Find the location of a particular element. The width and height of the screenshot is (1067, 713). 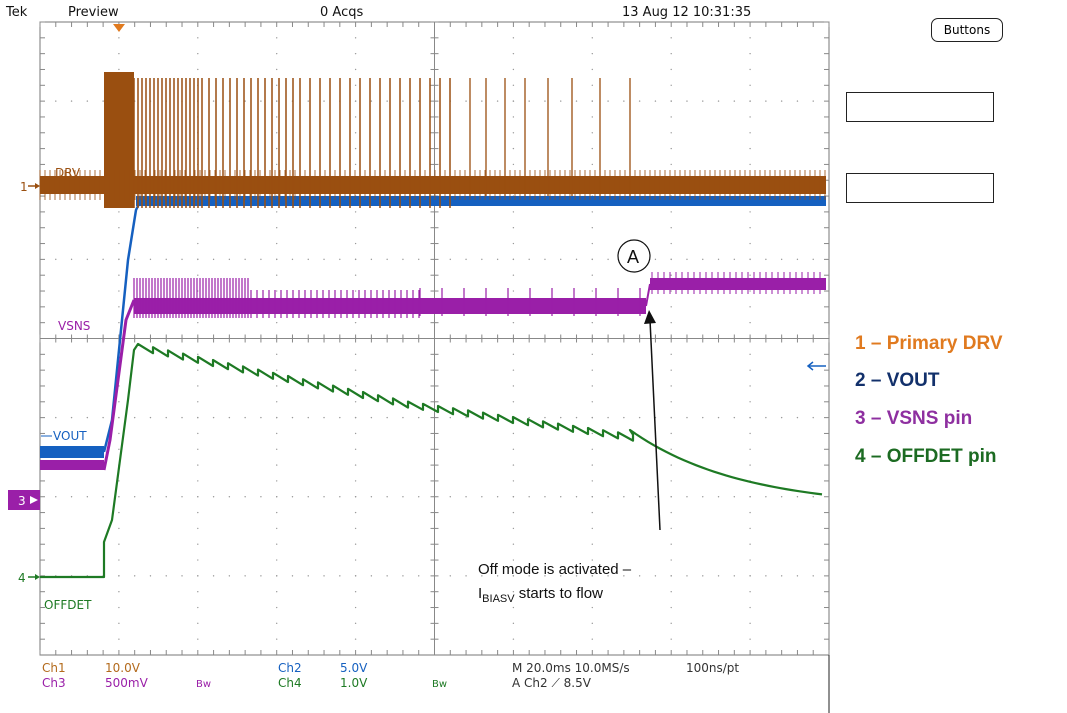

ch4-scale: 1.0V is located at coordinates (354, 683).